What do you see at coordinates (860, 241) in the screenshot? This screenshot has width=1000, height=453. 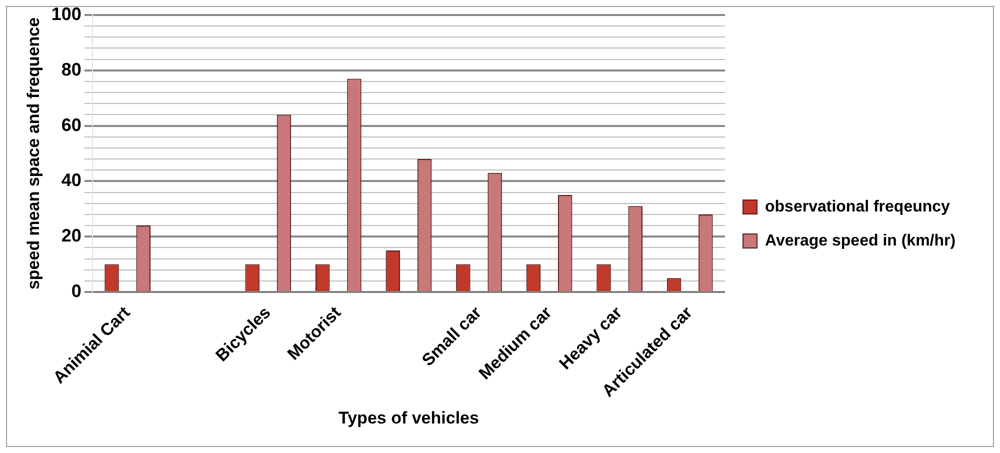 I see `legend-label: Average speed in (km/hr)` at bounding box center [860, 241].